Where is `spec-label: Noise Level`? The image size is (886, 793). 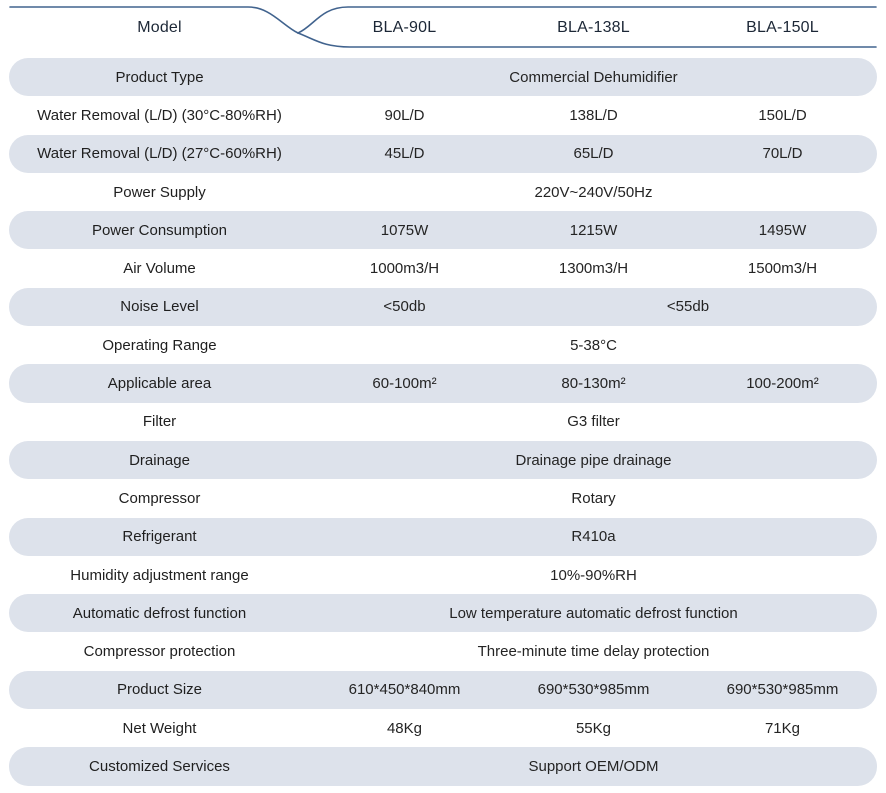 spec-label: Noise Level is located at coordinates (159, 307).